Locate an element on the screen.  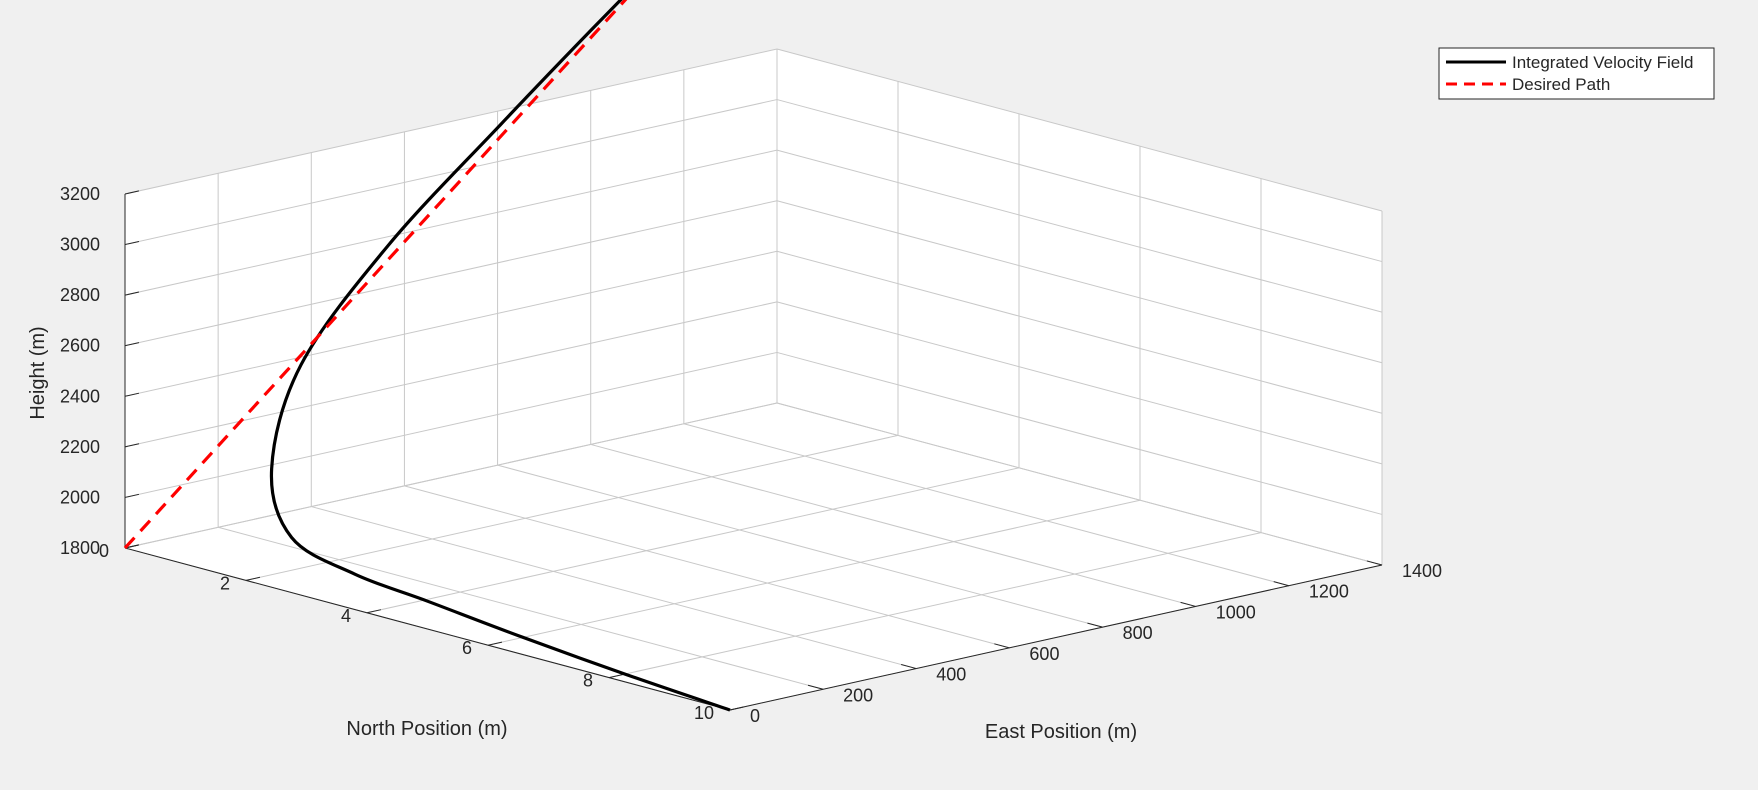
x-tick-label: 10 is located at coordinates (704, 713).